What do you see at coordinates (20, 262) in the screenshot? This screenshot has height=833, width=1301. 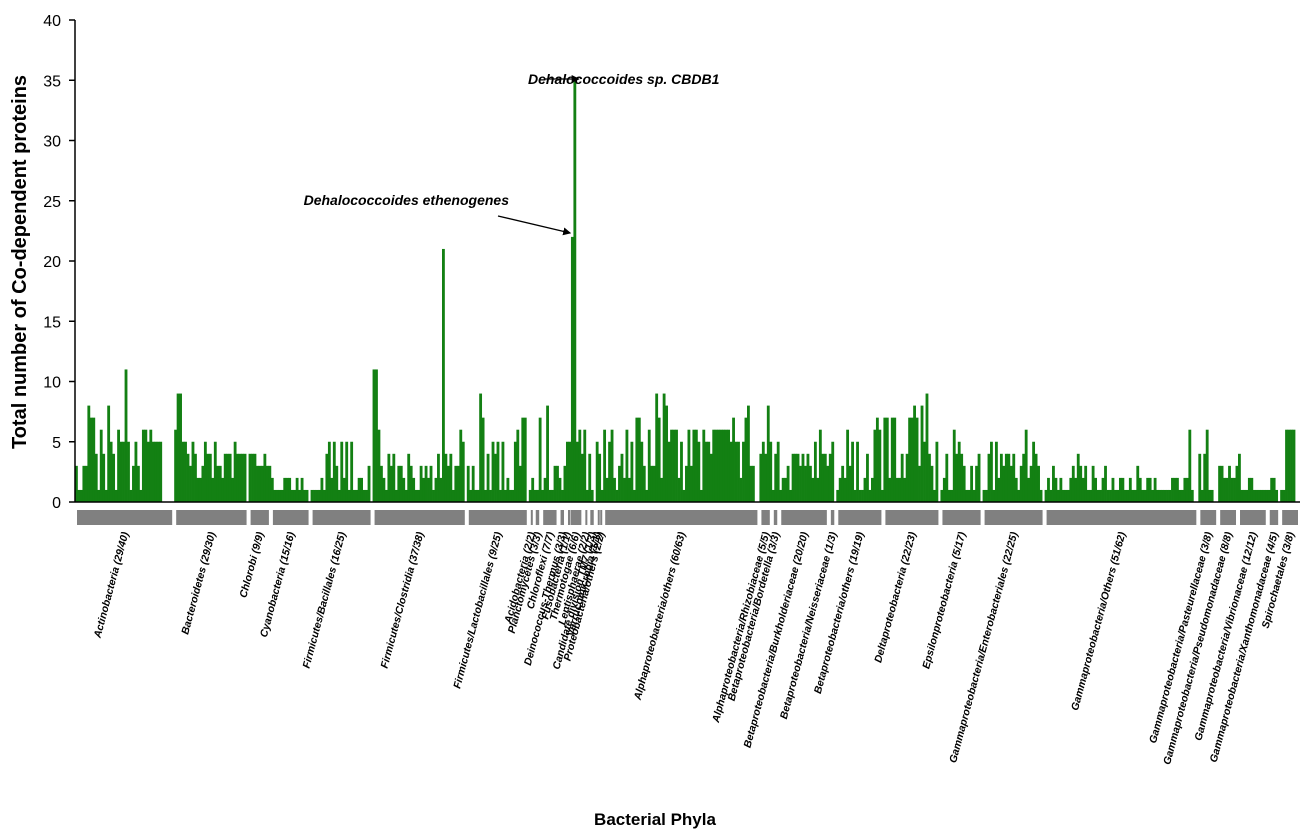 I see `y-axis-title: Total number of Co-dependent proteins` at bounding box center [20, 262].